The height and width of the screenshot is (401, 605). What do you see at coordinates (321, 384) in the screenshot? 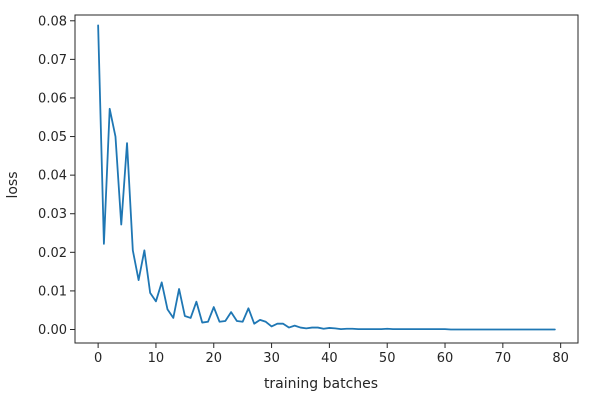
I see `x-axis-title: training batches` at bounding box center [321, 384].